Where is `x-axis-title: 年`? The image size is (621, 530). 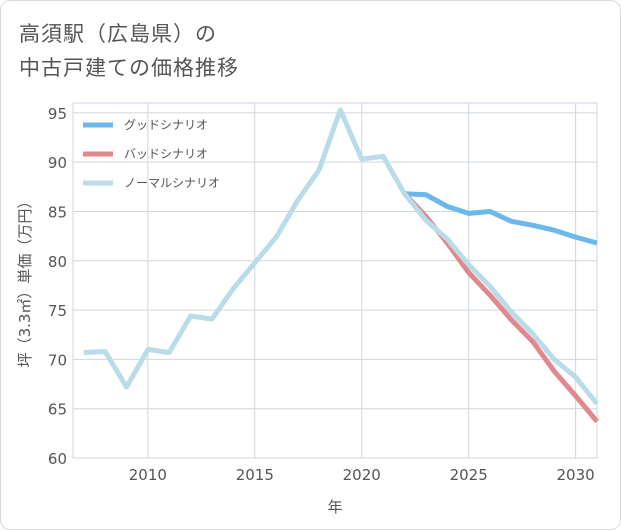
x-axis-title: 年 is located at coordinates (334, 507).